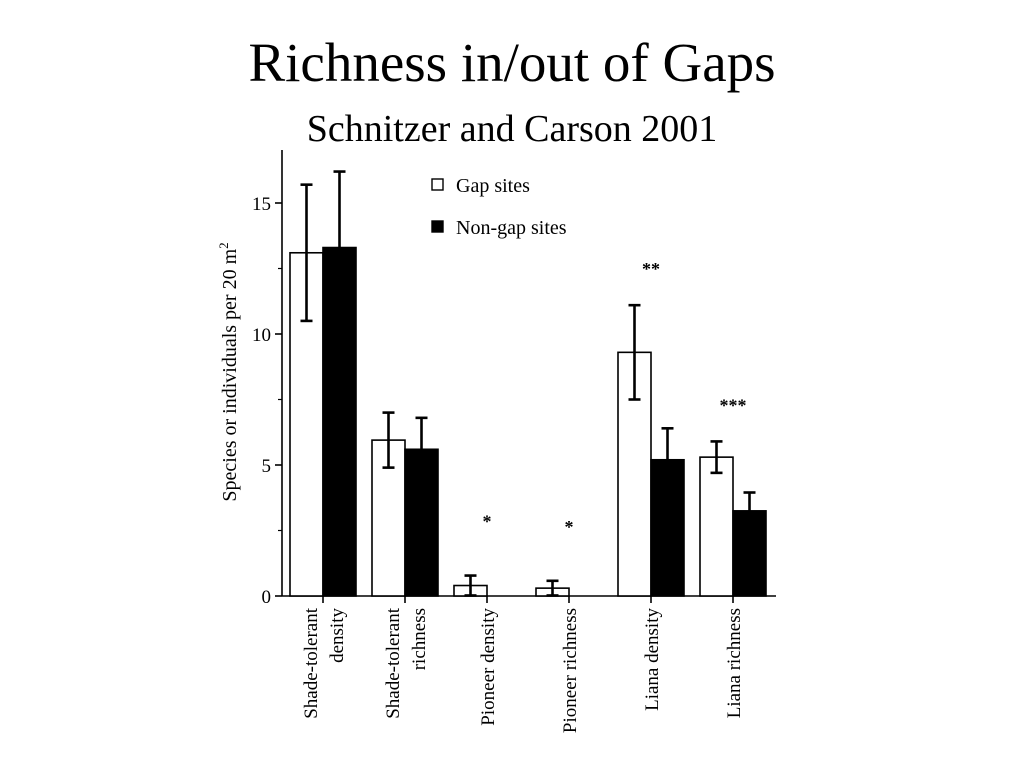 The image size is (1024, 768). What do you see at coordinates (223, 245) in the screenshot?
I see `y-axis-label-superscript: 2` at bounding box center [223, 245].